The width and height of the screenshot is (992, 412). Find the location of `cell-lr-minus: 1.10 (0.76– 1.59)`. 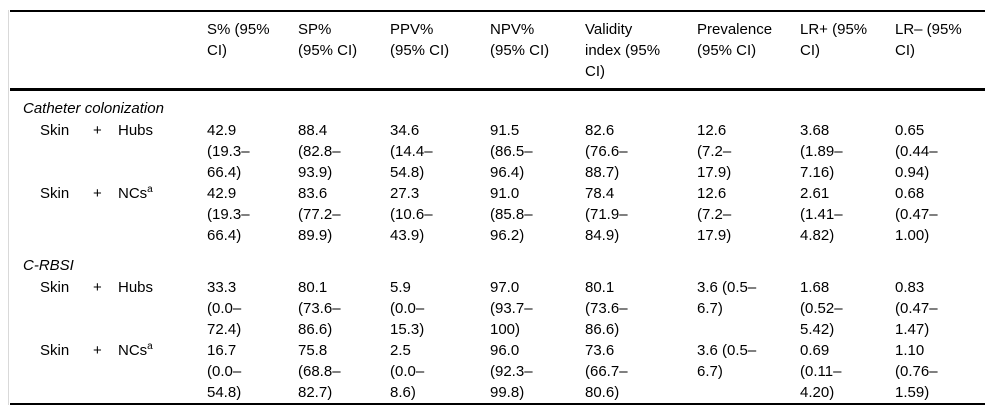

cell-lr-minus: 1.10 (0.76– 1.59) is located at coordinates (916, 371).